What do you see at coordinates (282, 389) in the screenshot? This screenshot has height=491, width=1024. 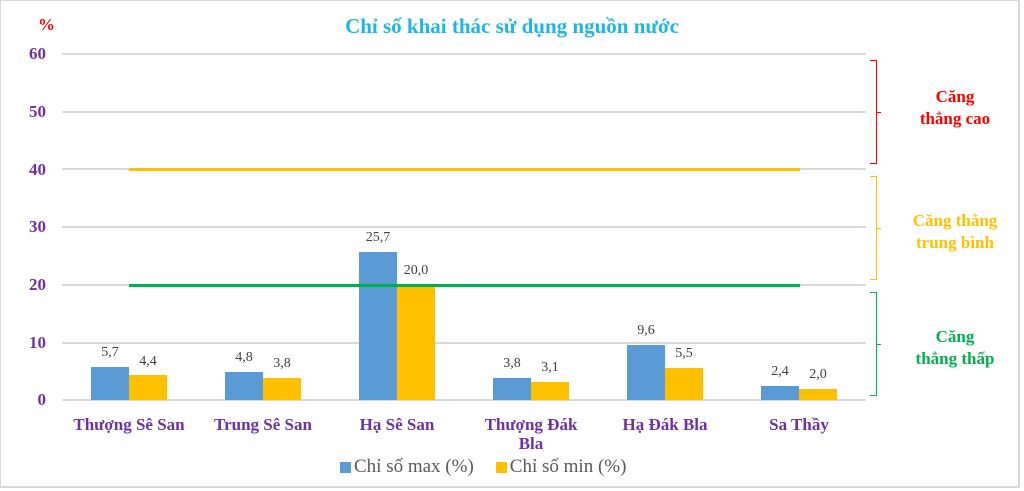 I see `bar-min-trung-se-san` at bounding box center [282, 389].